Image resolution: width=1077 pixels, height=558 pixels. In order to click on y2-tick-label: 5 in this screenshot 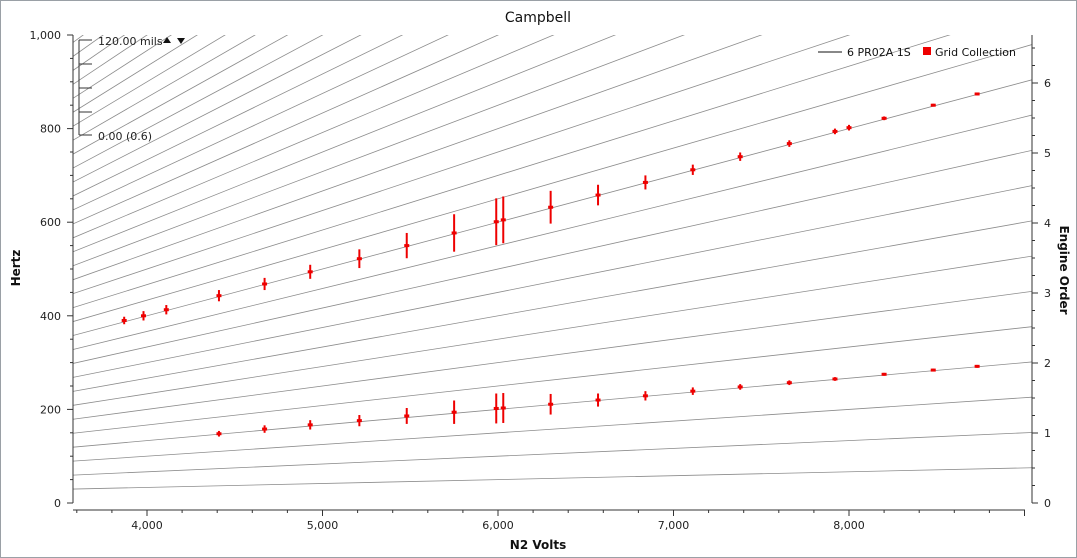, I will do `click(1047, 153)`.